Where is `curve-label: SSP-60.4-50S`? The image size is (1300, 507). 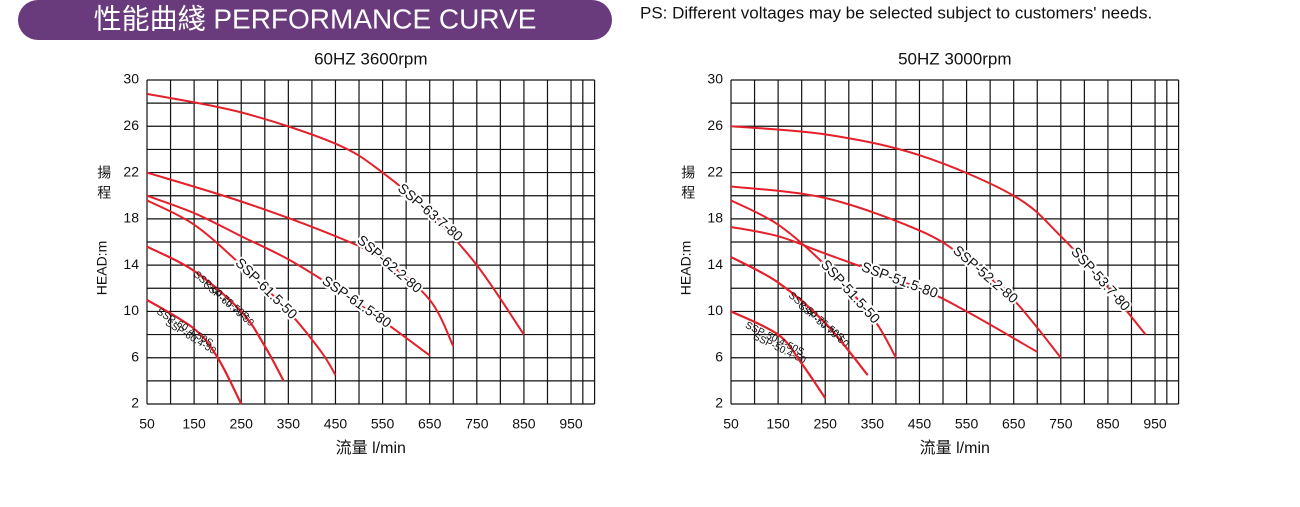 curve-label: SSP-60.4-50S is located at coordinates (184, 327).